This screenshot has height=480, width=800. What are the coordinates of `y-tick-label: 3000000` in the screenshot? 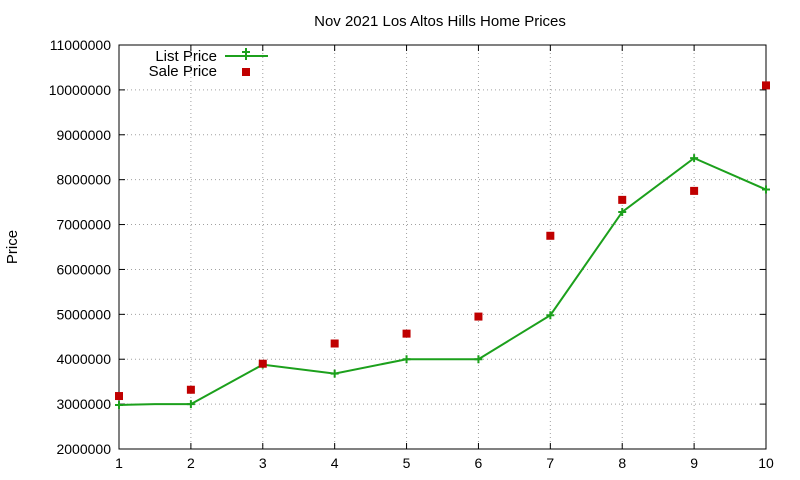 It's located at (83, 404).